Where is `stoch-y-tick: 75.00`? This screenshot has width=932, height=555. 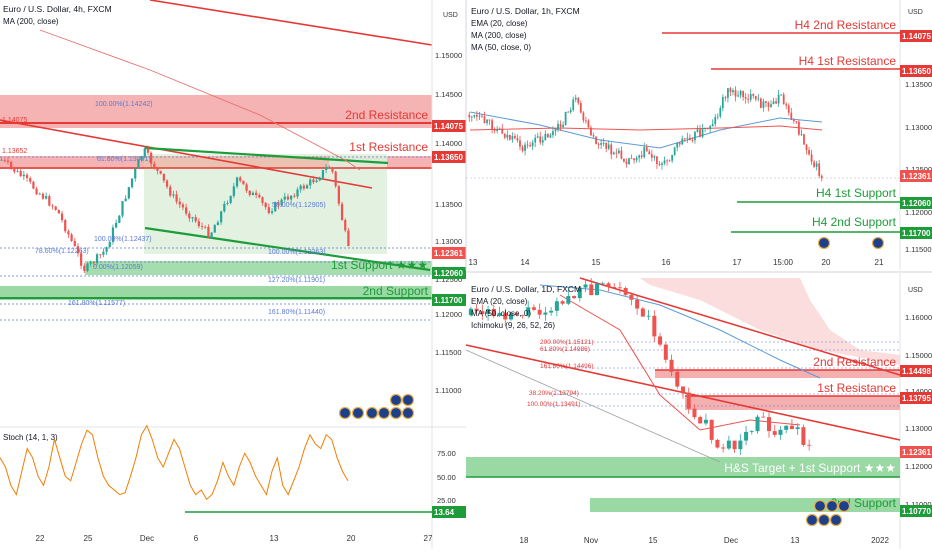 stoch-y-tick: 75.00 is located at coordinates (446, 453).